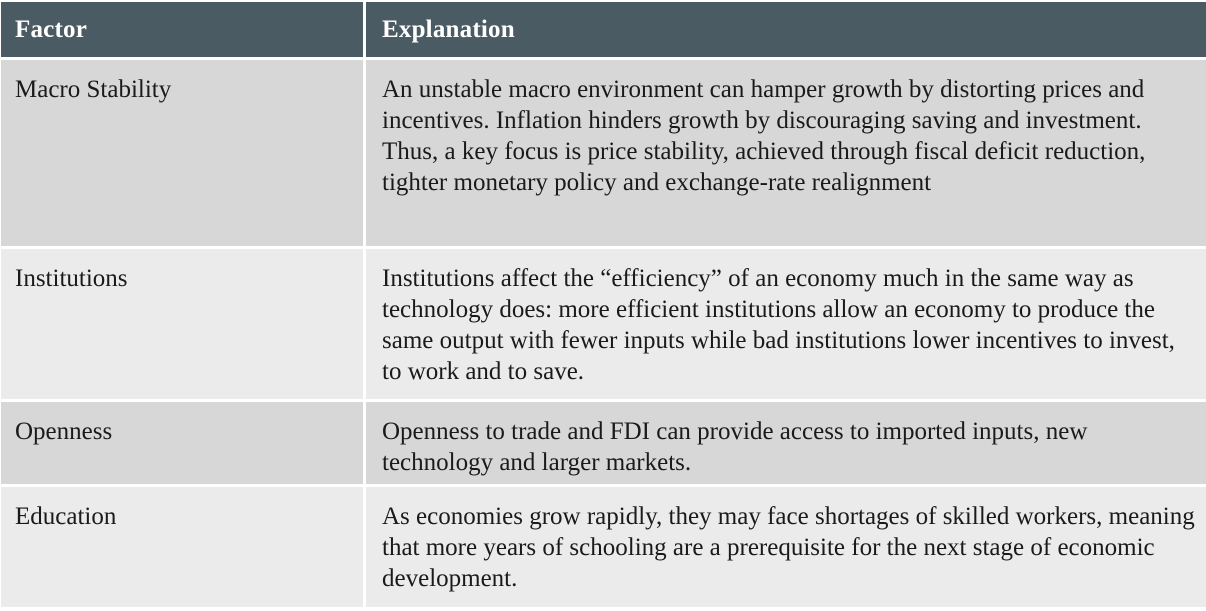 The image size is (1206, 611). I want to click on column-header-factor: Factor, so click(182, 29).